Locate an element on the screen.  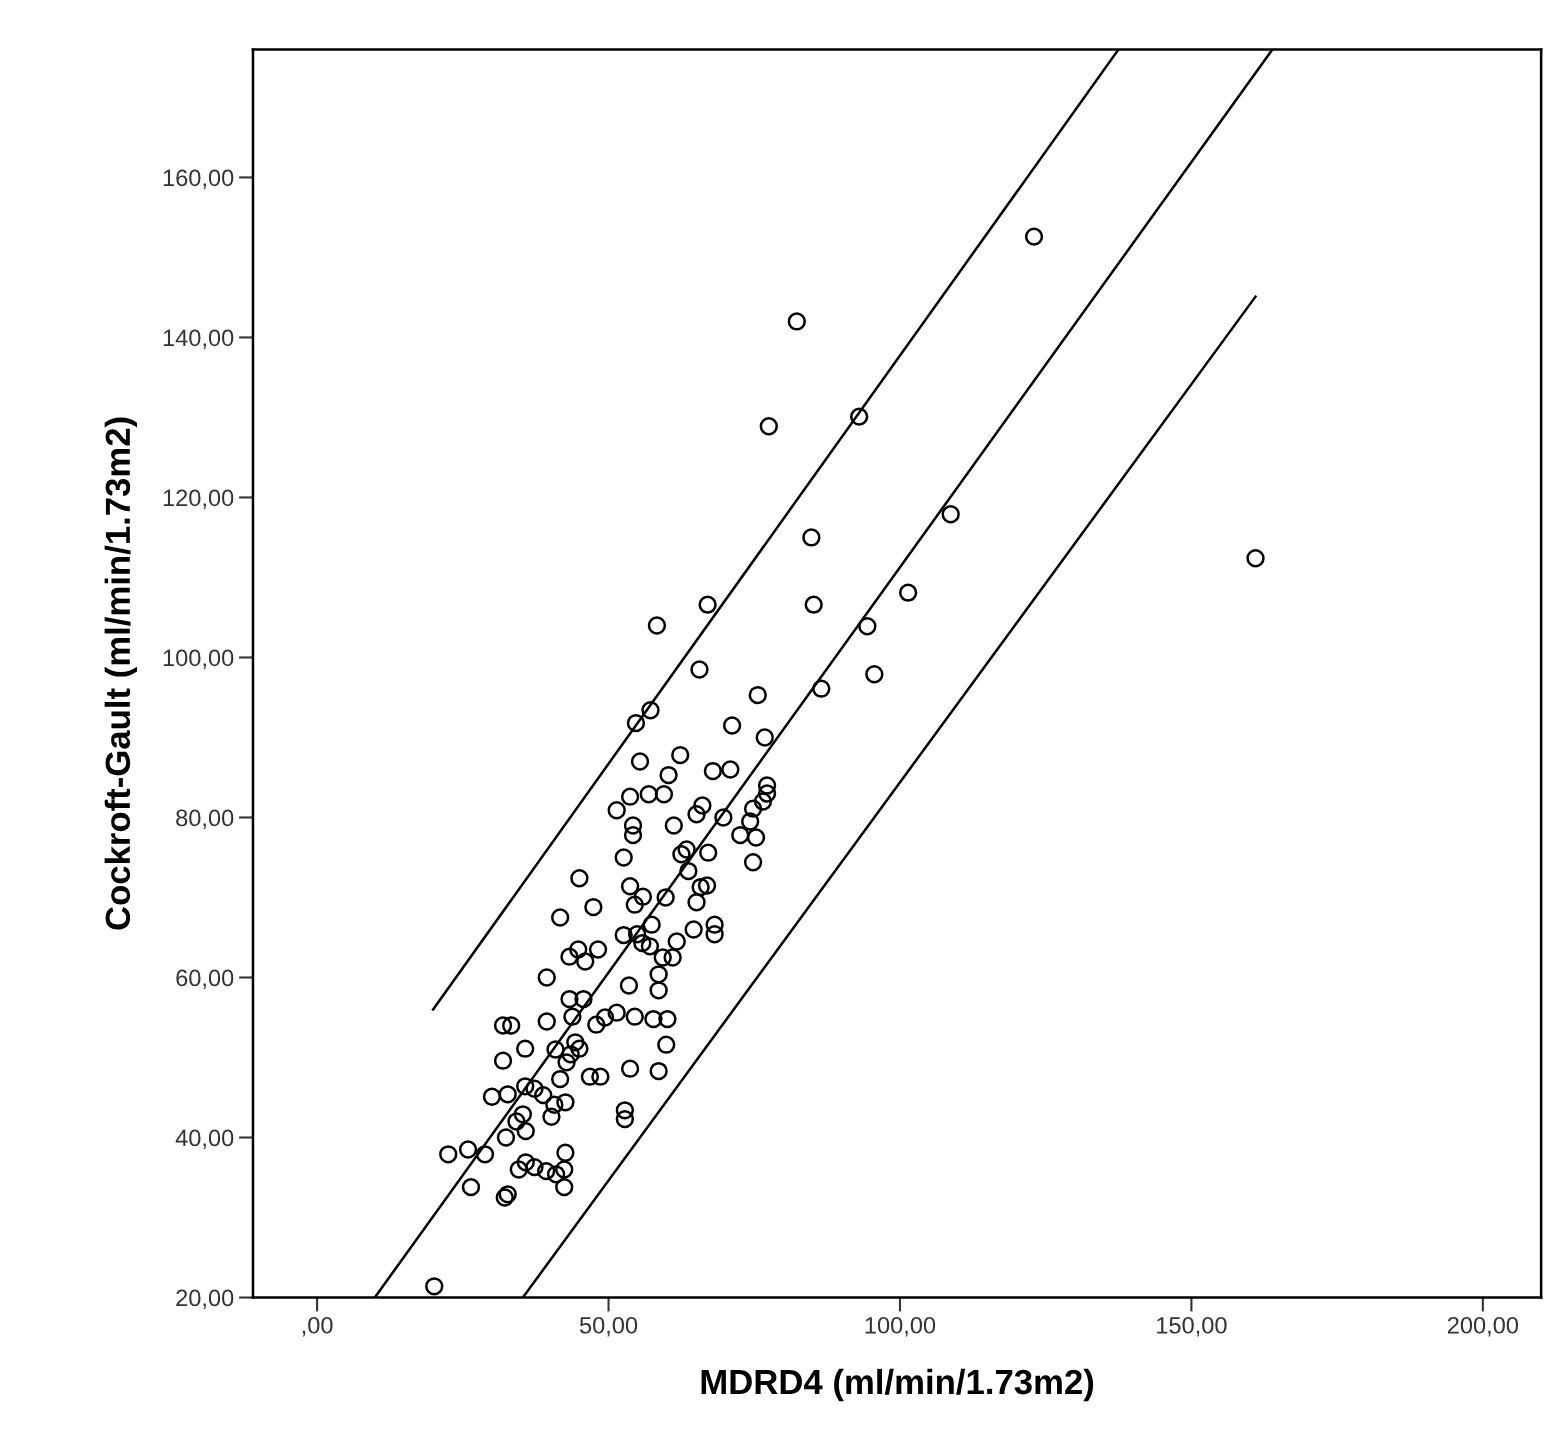
y-tick-label: 120,00 is located at coordinates (198, 499).